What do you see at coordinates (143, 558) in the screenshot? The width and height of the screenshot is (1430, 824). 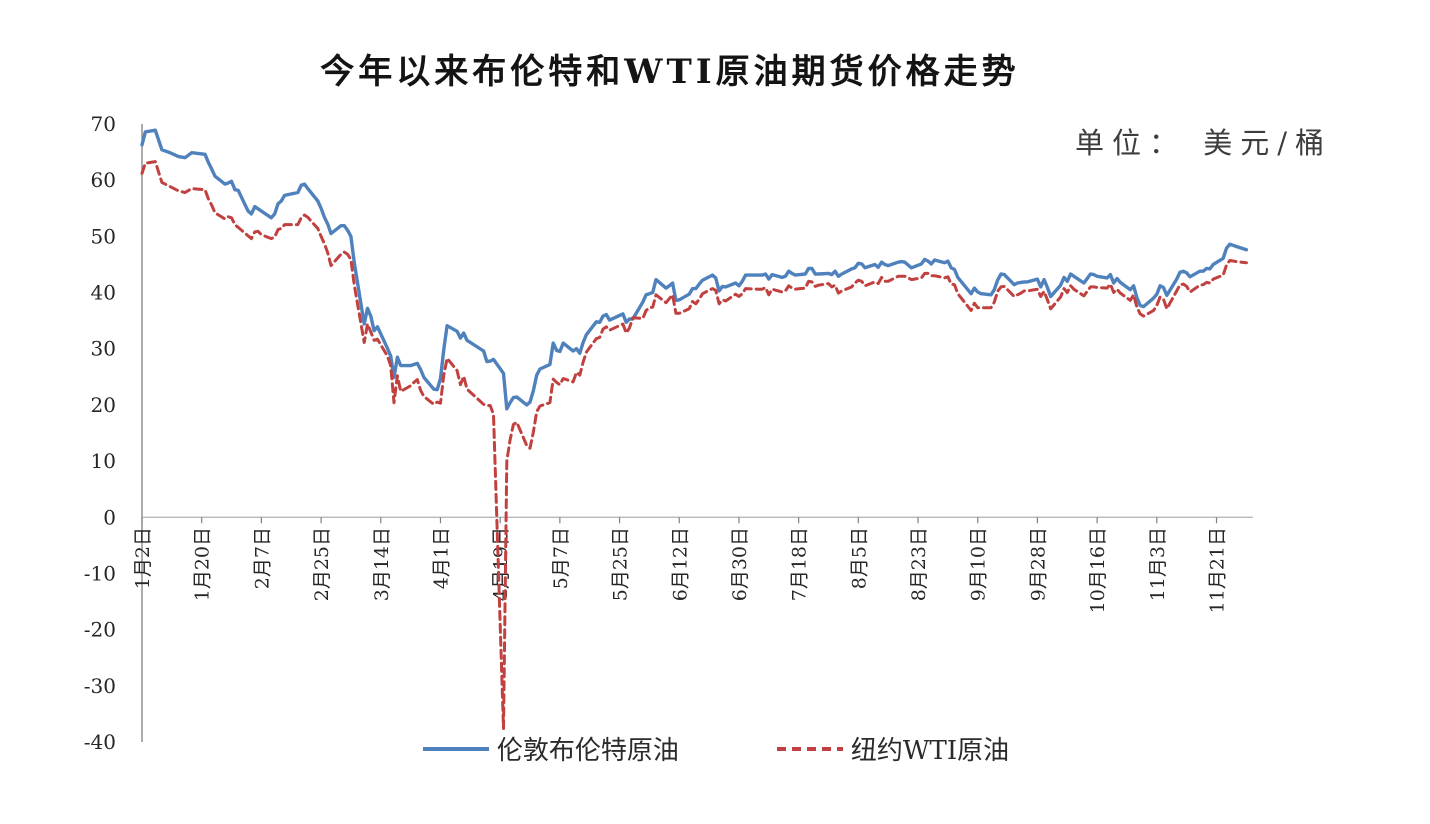 I see `x-tick-label: 1月2日` at bounding box center [143, 558].